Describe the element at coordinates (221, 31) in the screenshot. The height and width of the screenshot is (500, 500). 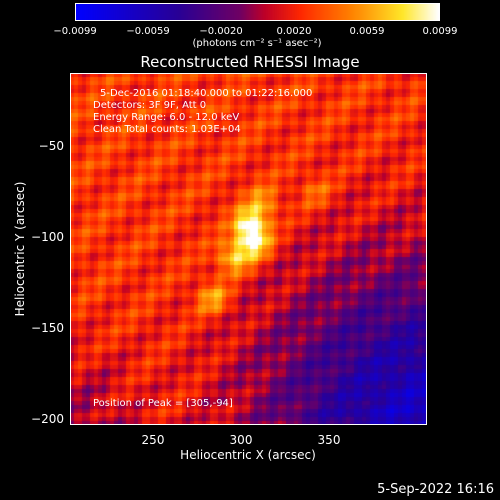
I see `colorbar-tick-label: −0.0020` at that location.